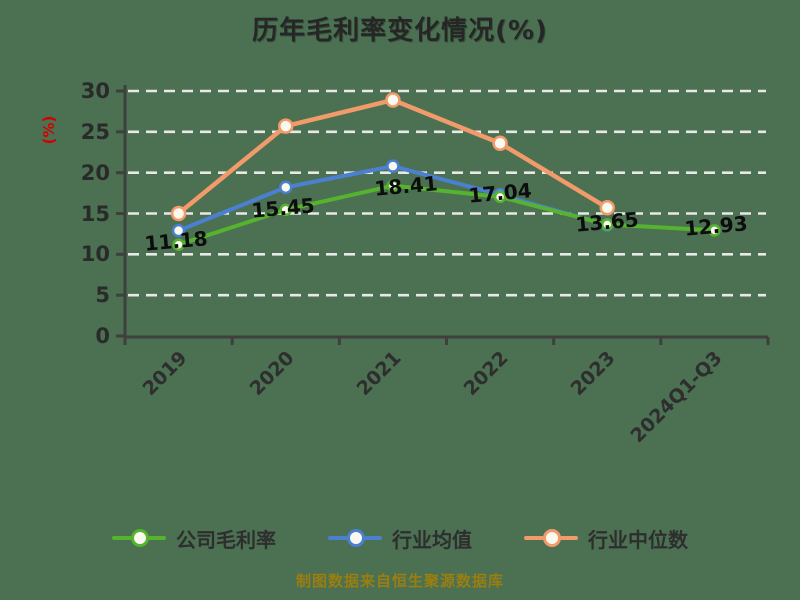  What do you see at coordinates (95, 213) in the screenshot?
I see `y-tick-label-15: 15` at bounding box center [95, 213].